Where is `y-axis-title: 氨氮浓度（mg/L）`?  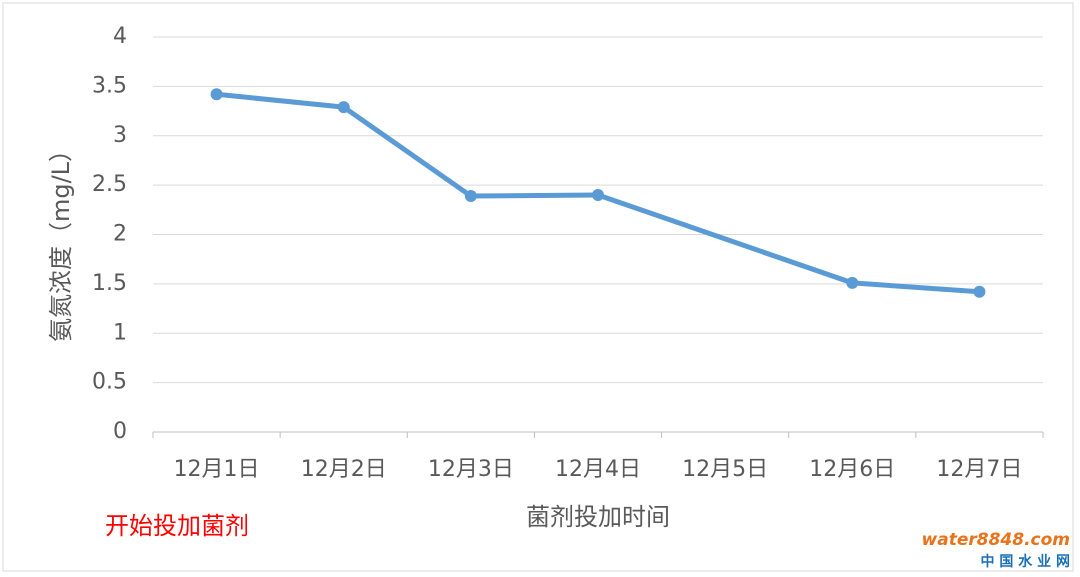
y-axis-title: 氨氮浓度（mg/L） is located at coordinates (61, 240).